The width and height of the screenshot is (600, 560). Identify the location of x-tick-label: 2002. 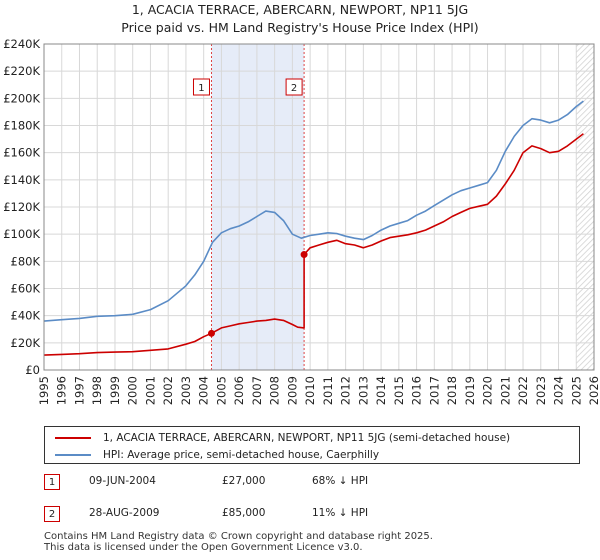
(168, 390).